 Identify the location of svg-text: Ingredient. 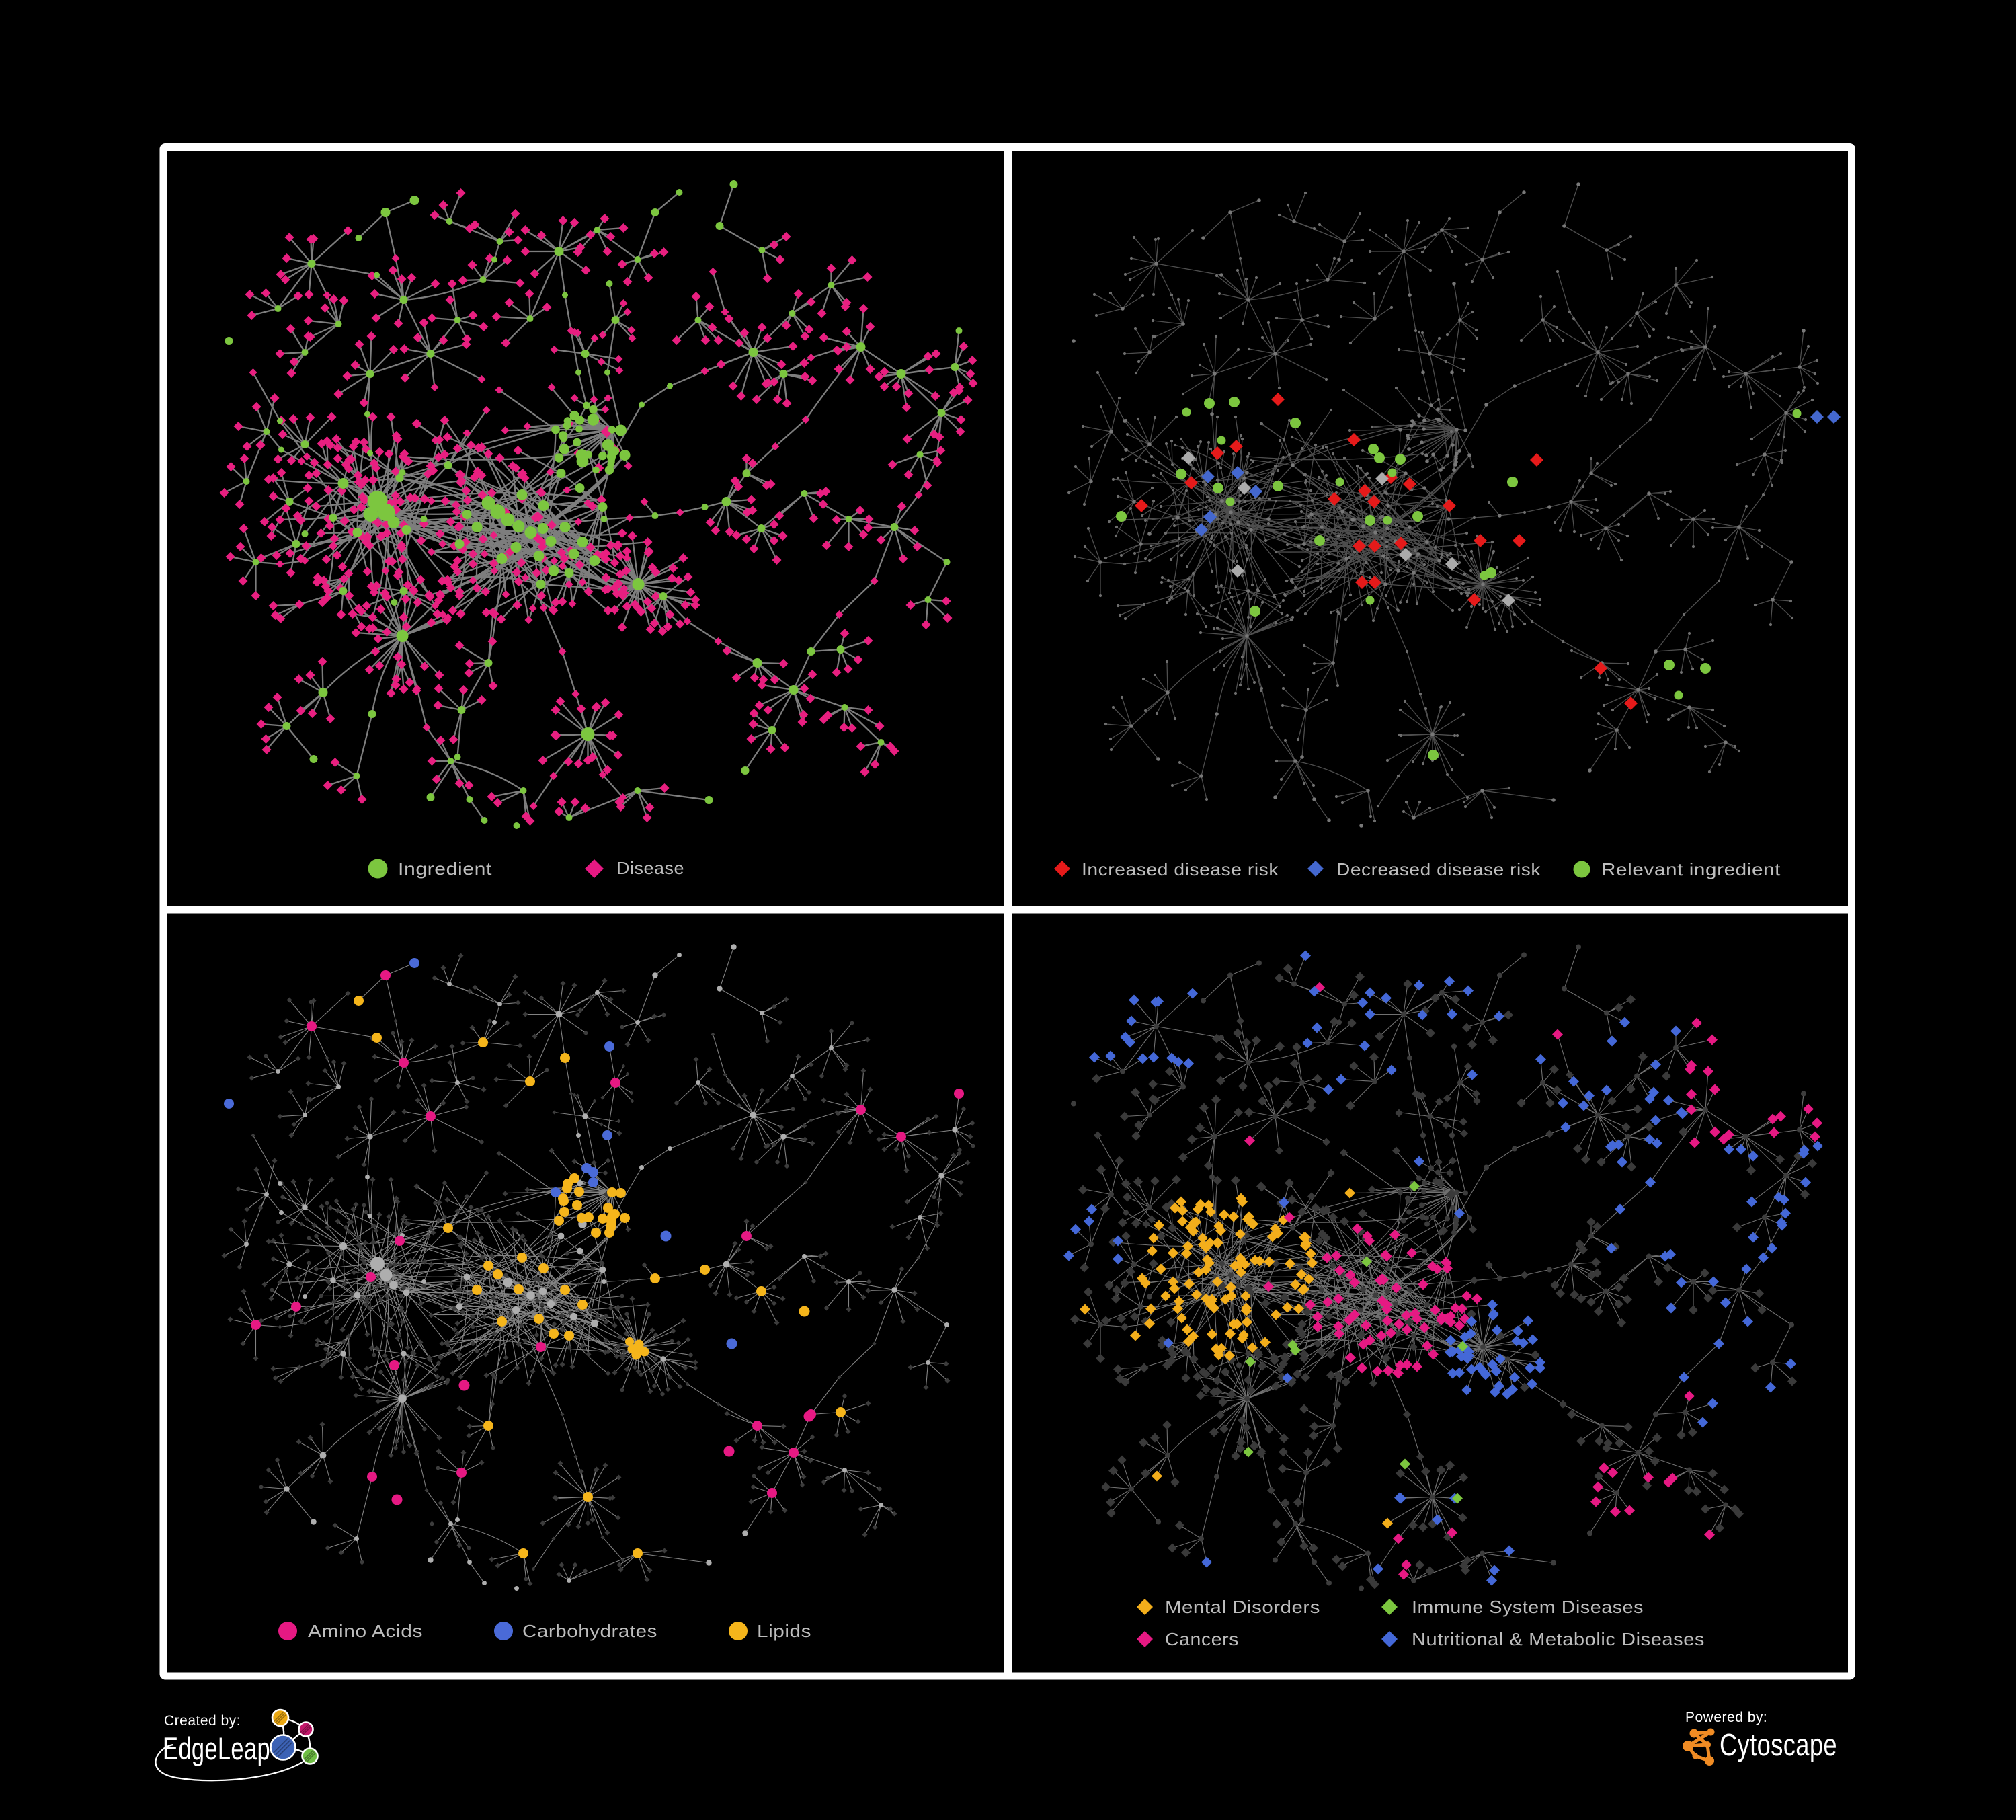
(445, 869).